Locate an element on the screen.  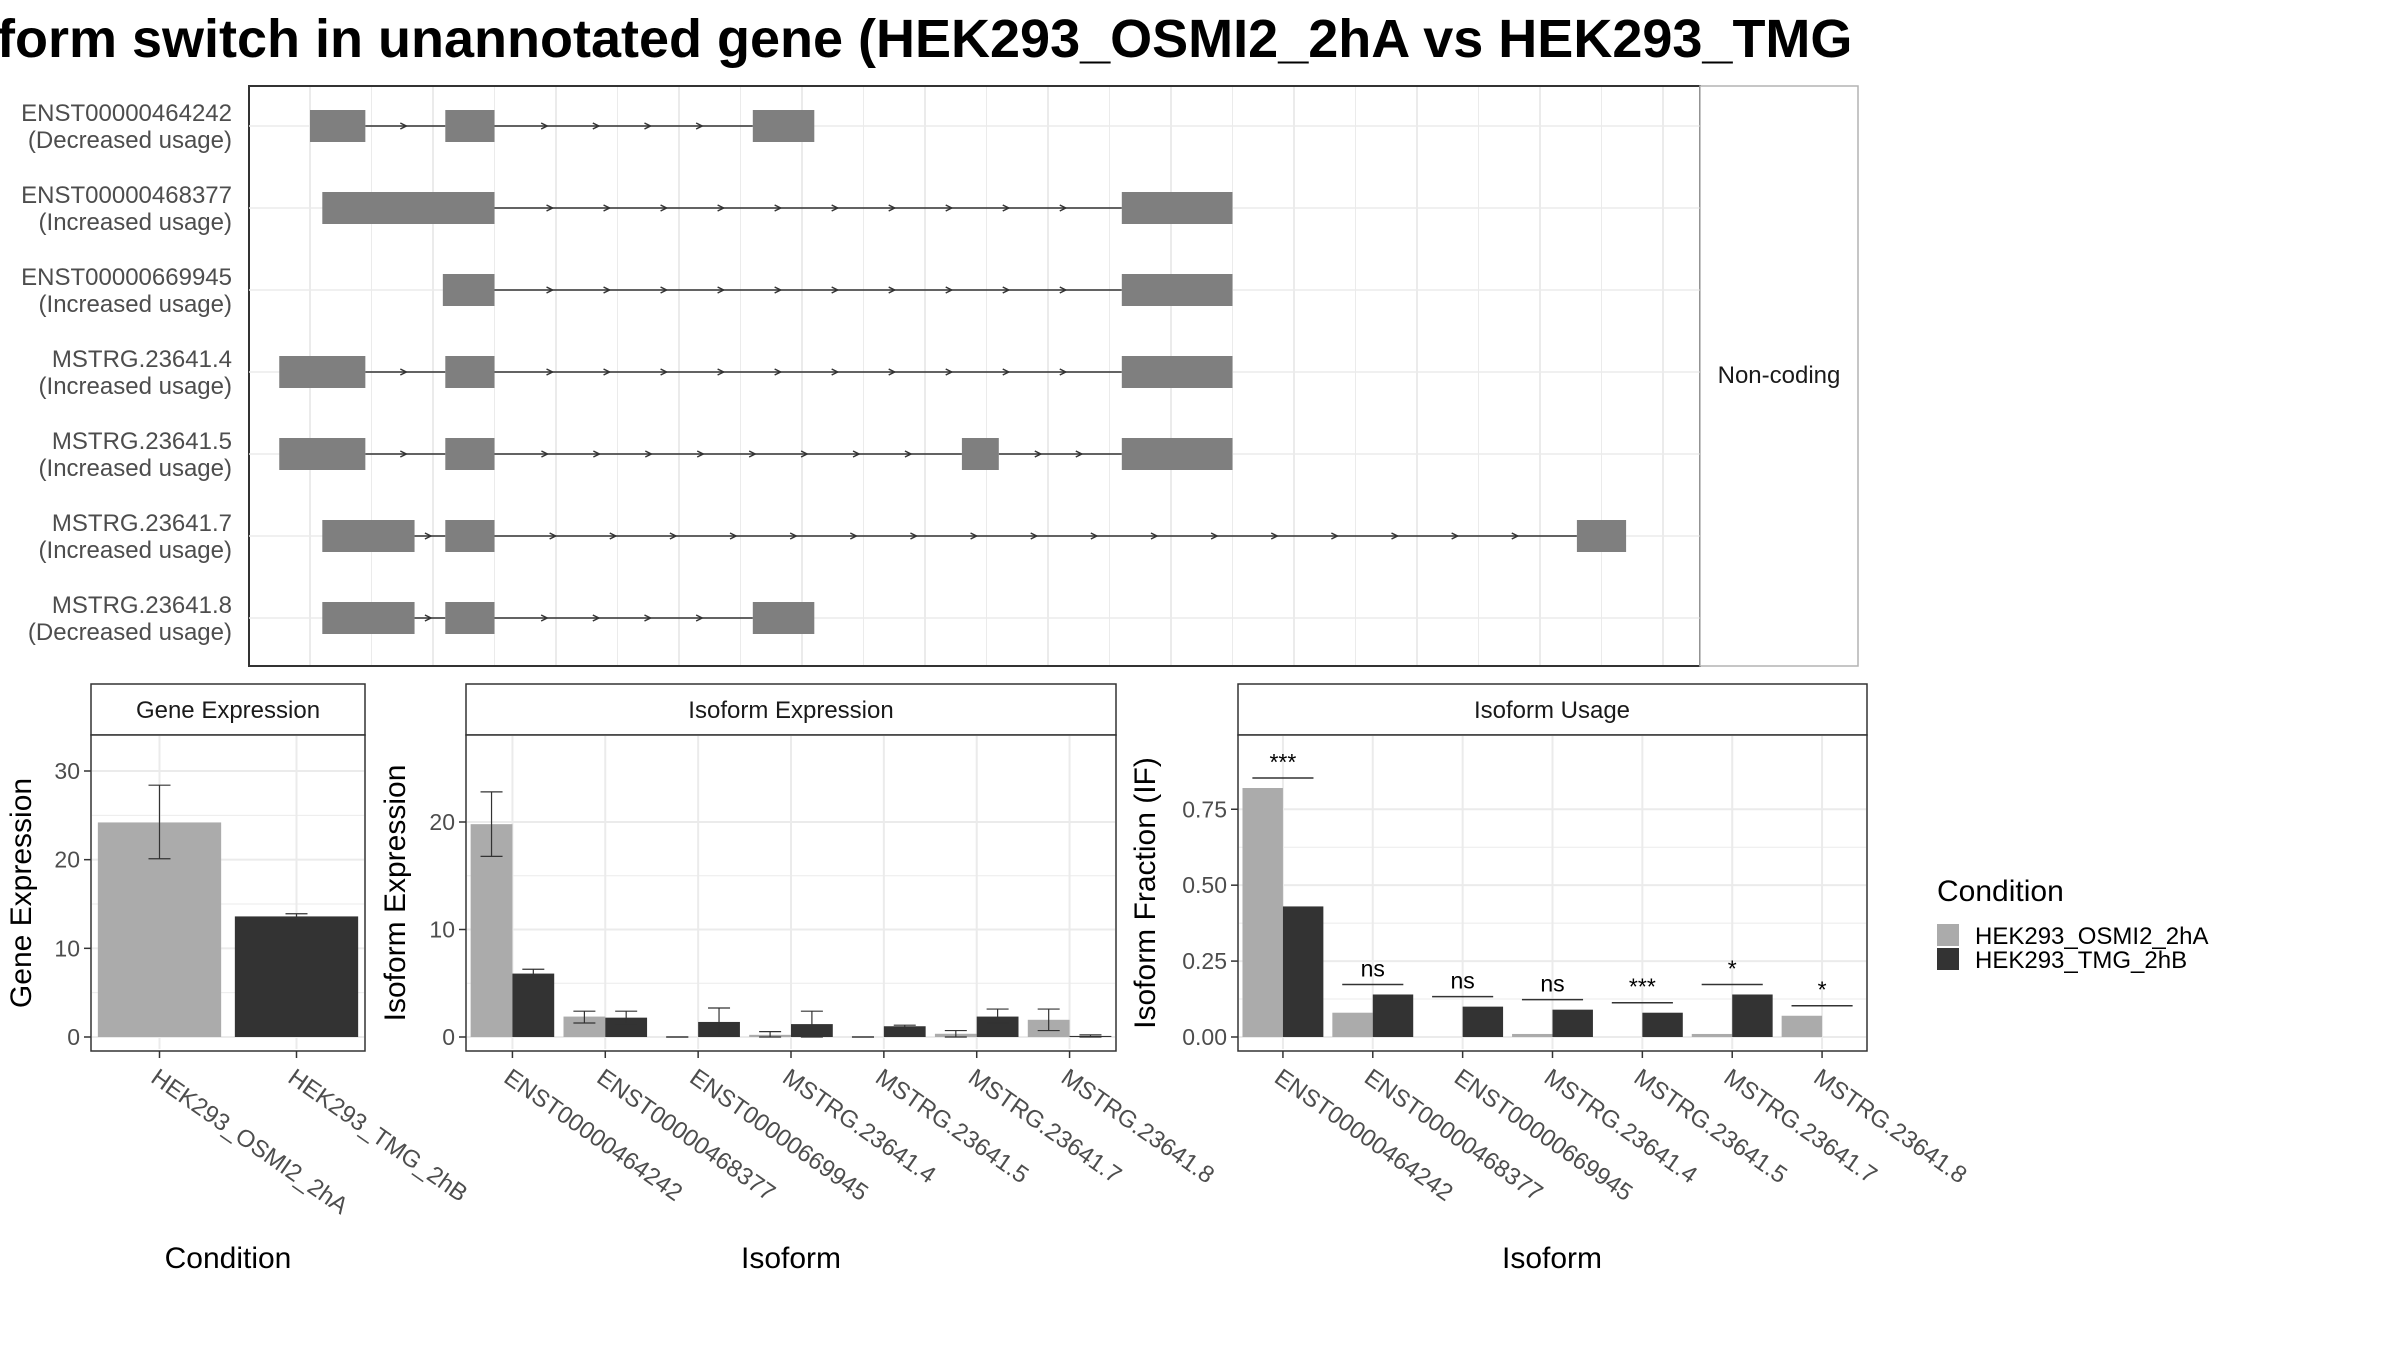
significance-label: *** is located at coordinates (1282, 762).